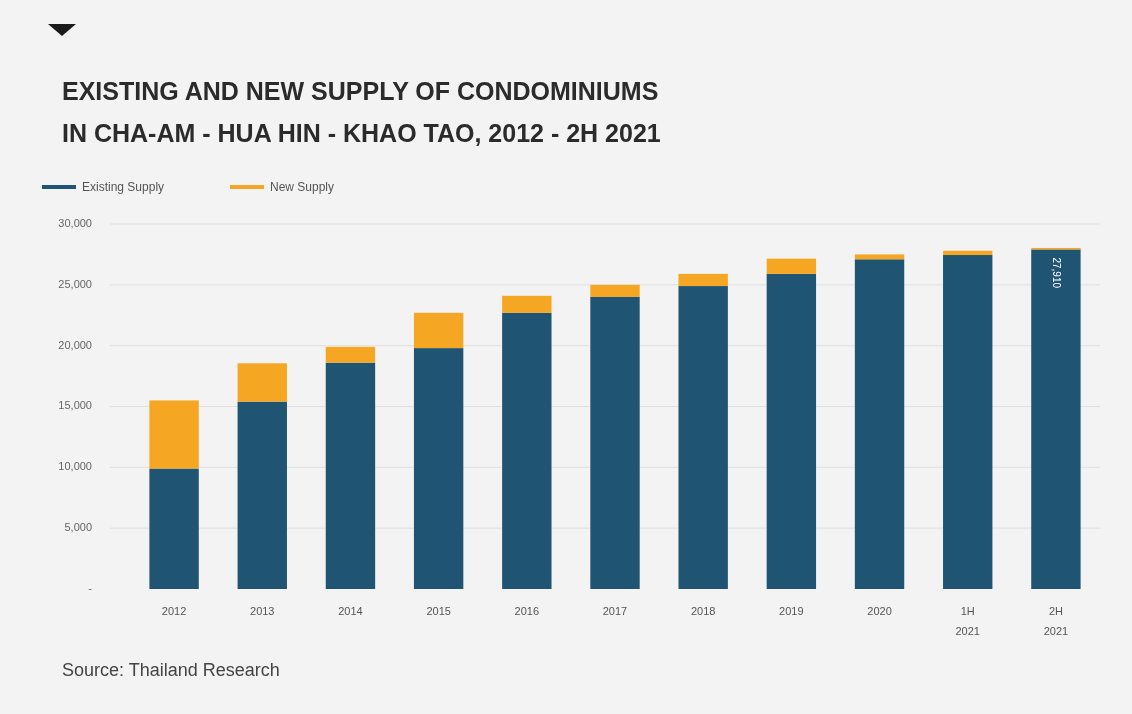 This screenshot has height=714, width=1132. Describe the element at coordinates (123, 187) in the screenshot. I see `legend-label: Existing Supply` at that location.